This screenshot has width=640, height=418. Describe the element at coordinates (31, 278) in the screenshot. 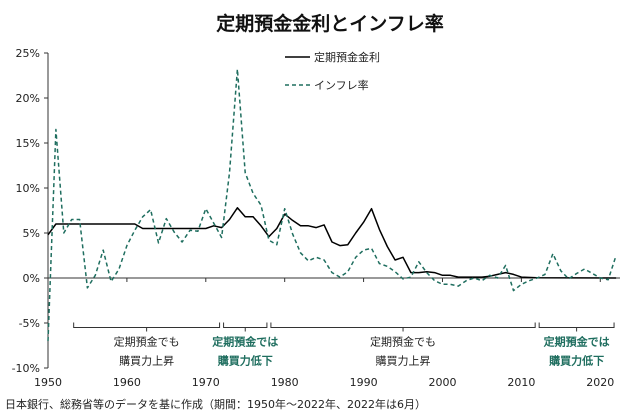

I see `y-tick-label: 0%` at that location.